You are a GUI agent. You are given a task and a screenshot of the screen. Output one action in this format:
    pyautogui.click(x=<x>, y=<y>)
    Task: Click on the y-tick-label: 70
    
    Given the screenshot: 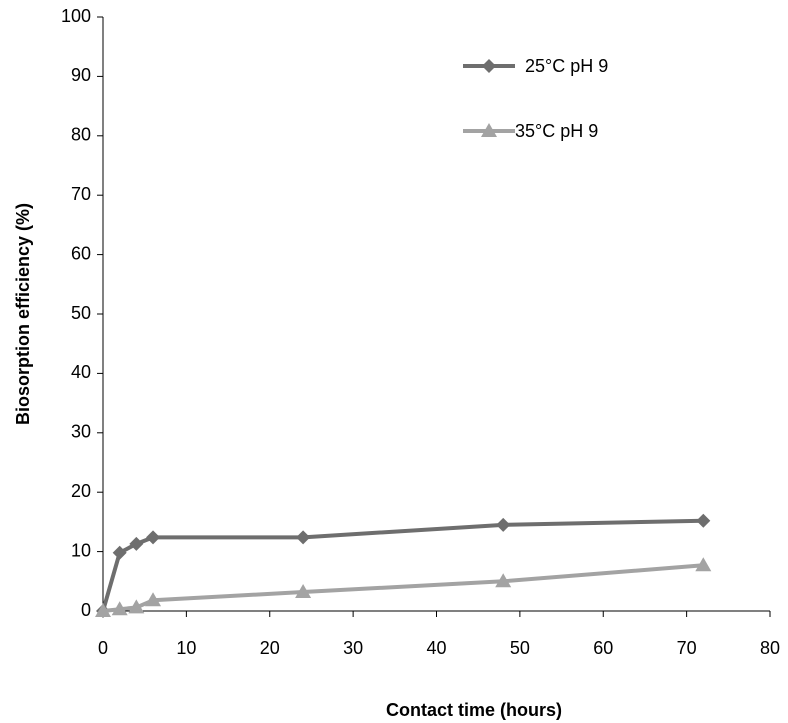 What is the action you would take?
    pyautogui.click(x=81, y=194)
    